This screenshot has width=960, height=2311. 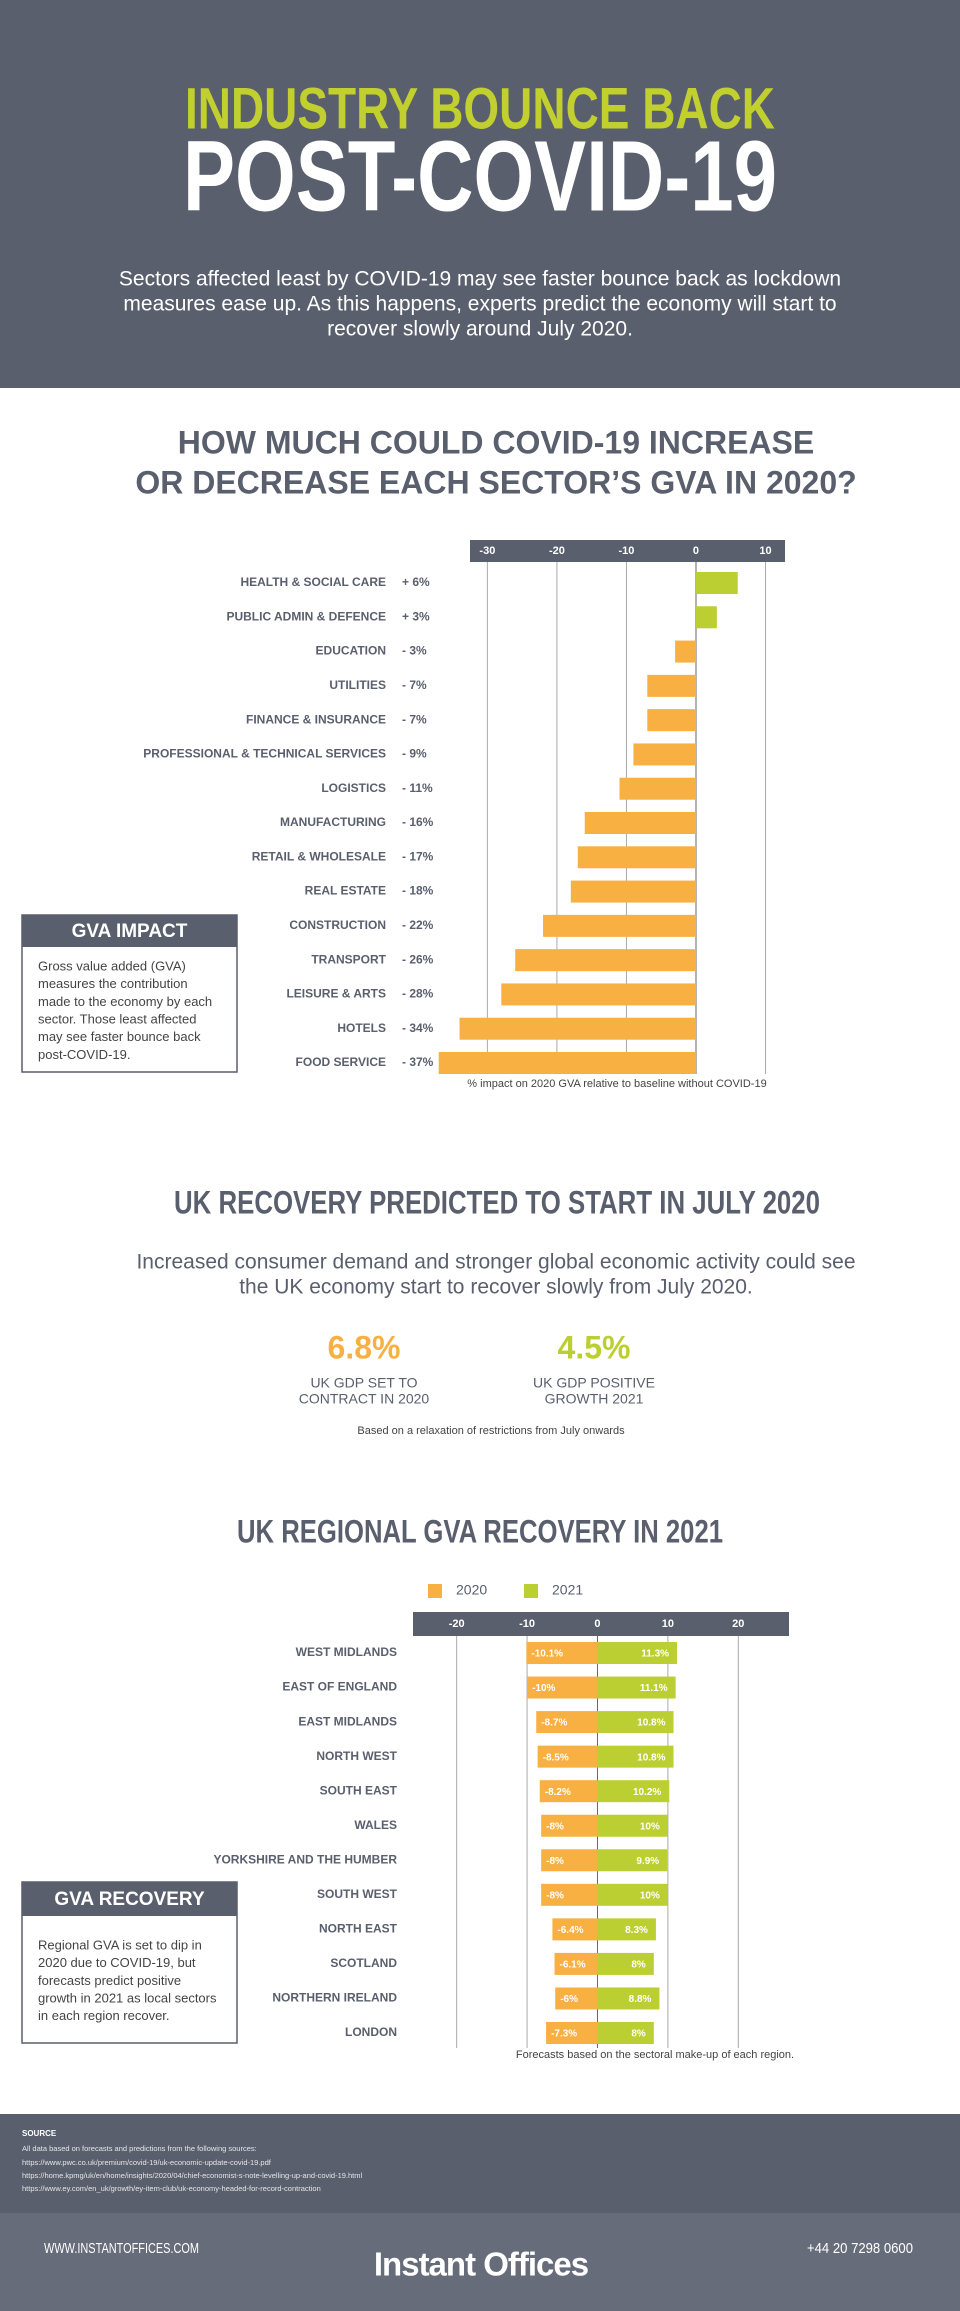 I want to click on value-label: -10%, so click(x=543, y=1688).